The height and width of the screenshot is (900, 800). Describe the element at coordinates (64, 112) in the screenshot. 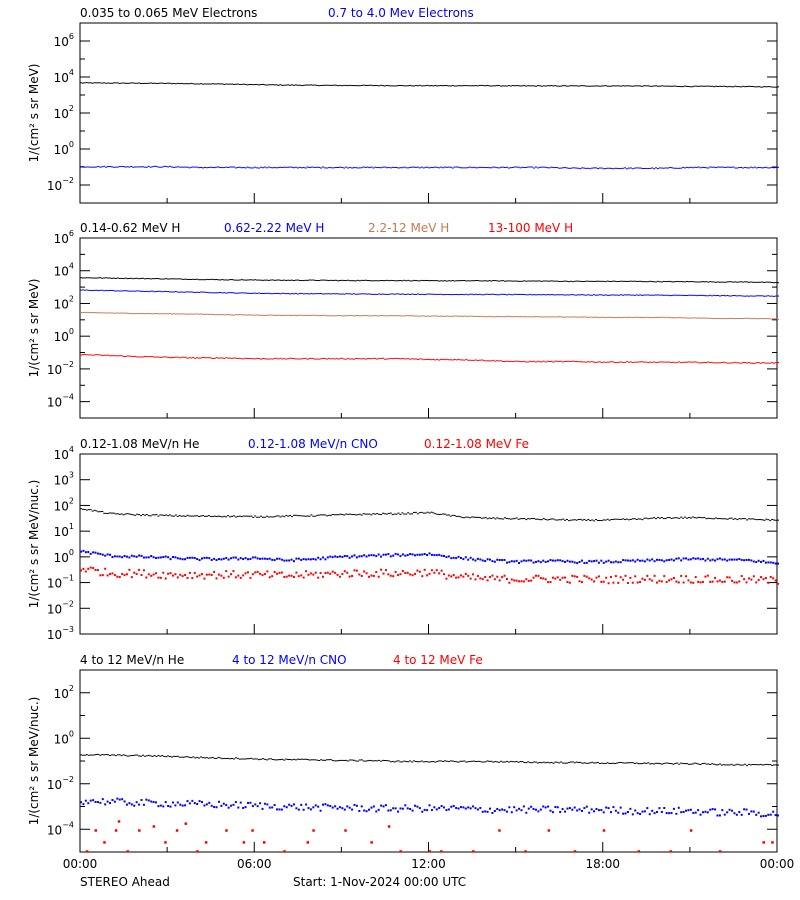

I see `y-tick-label: 102` at that location.